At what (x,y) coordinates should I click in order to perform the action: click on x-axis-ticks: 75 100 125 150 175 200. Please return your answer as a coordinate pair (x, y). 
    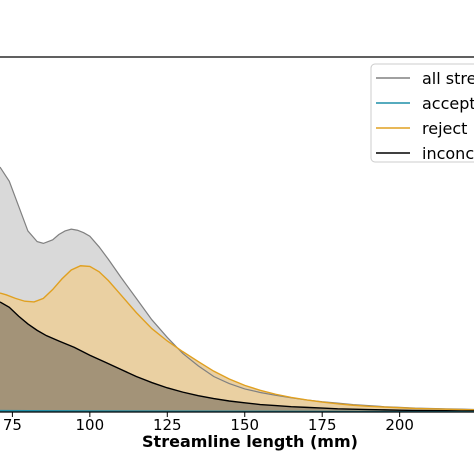
    Looking at the image, I should click on (208, 423).